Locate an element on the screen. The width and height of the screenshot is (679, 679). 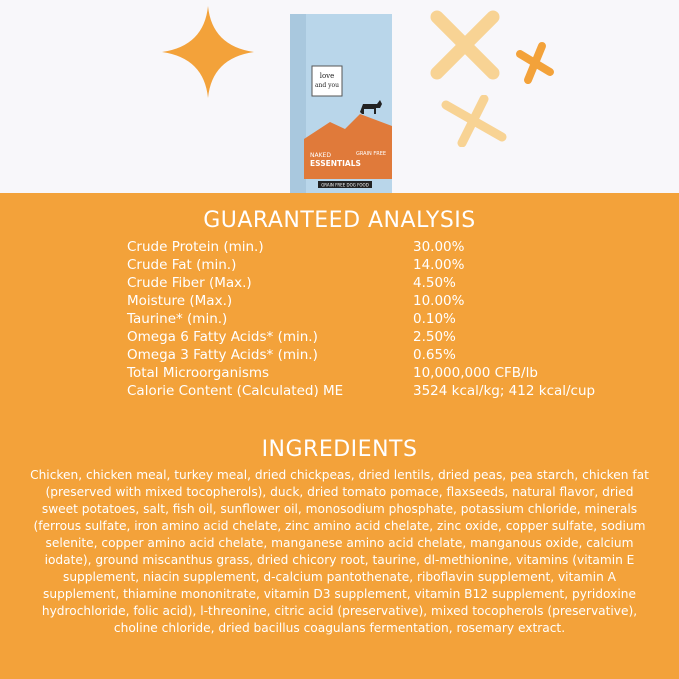
analysis-label: Crude Protein (min.) is located at coordinates (195, 247).